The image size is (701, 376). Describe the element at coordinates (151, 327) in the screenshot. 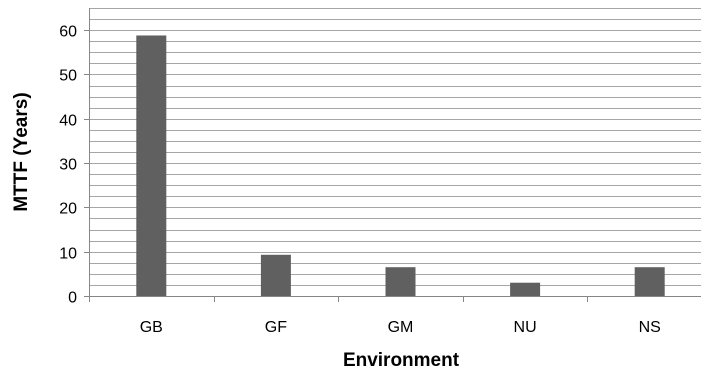

I see `x-tick-label: GB` at that location.